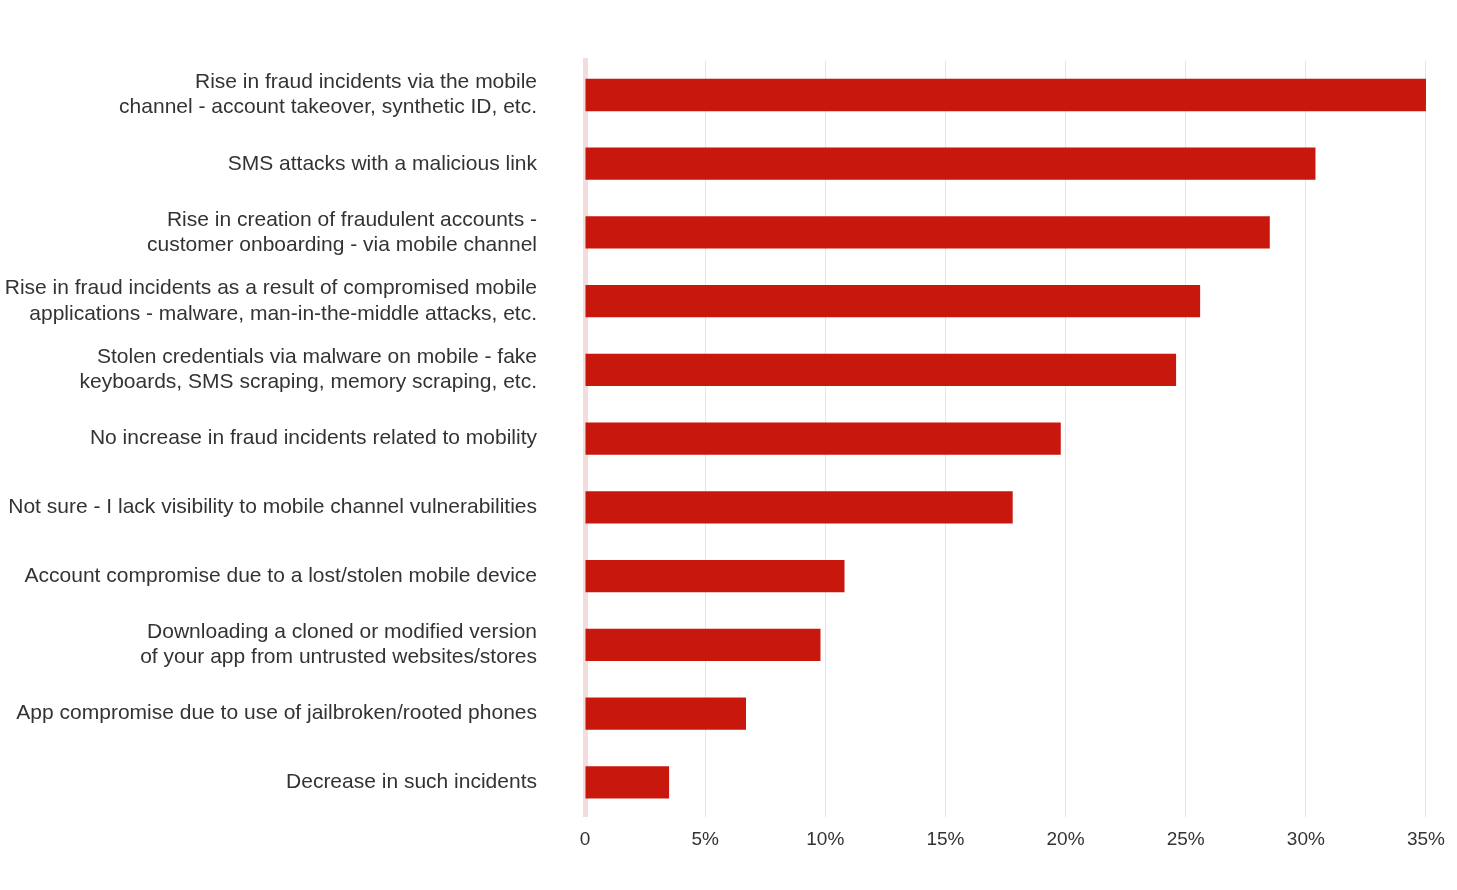  Describe the element at coordinates (411, 781) in the screenshot. I see `y-tick-label: Decrease in such incidents` at that location.